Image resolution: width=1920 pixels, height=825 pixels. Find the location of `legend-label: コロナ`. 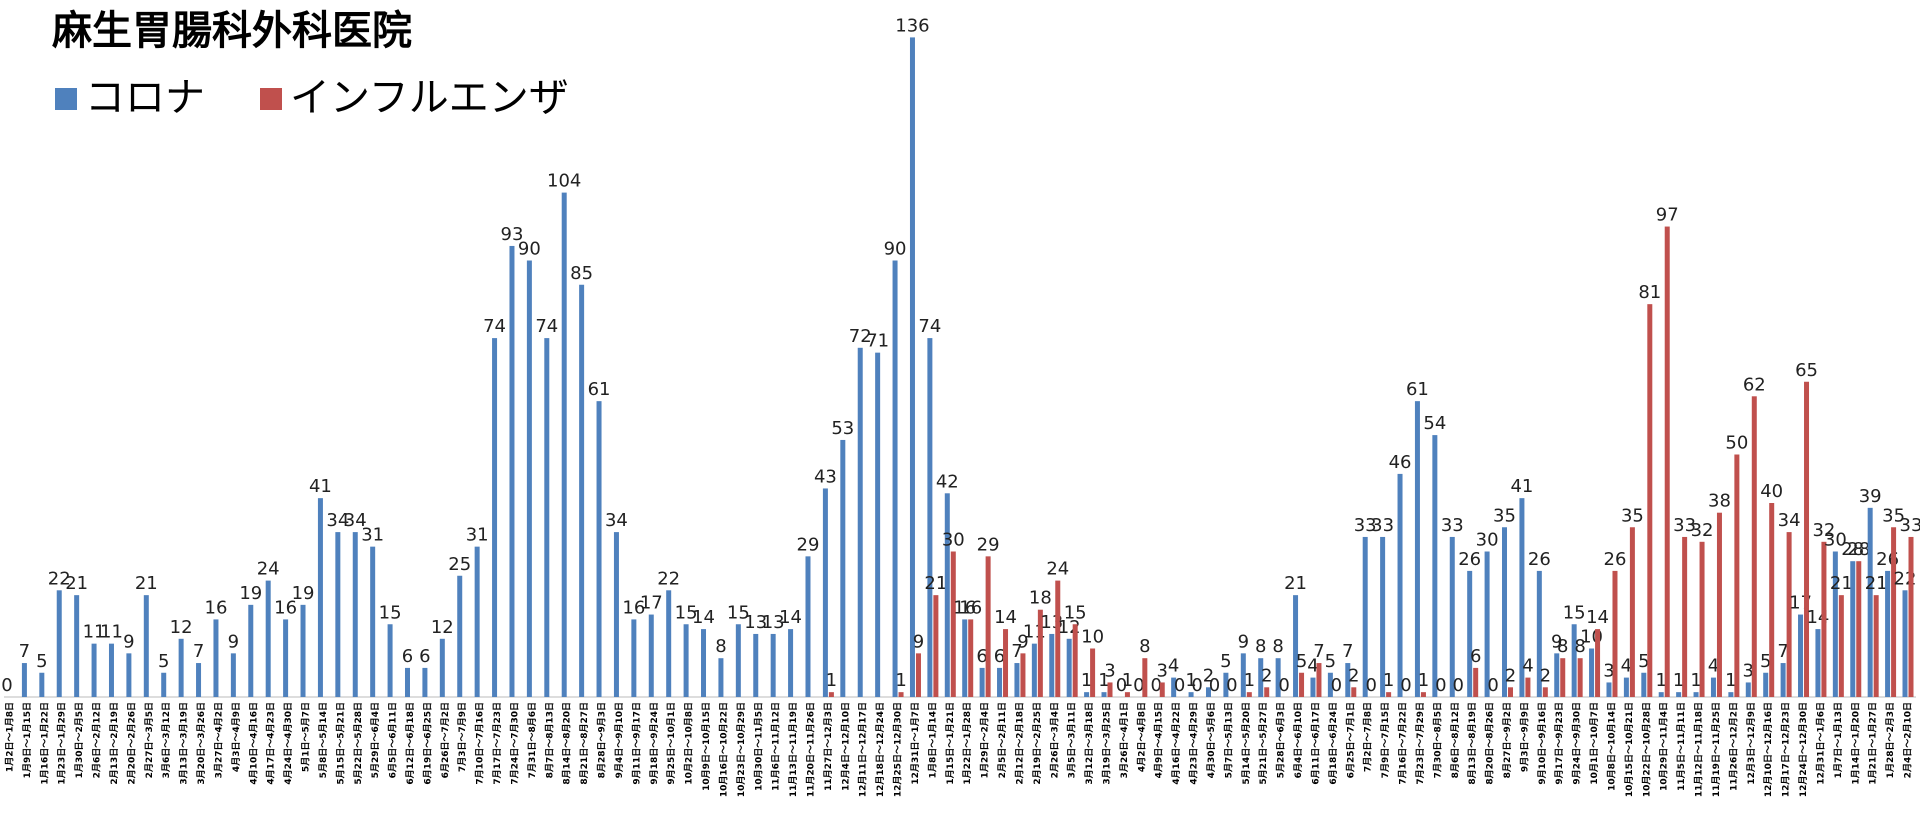

legend-label: コロナ is located at coordinates (145, 98).